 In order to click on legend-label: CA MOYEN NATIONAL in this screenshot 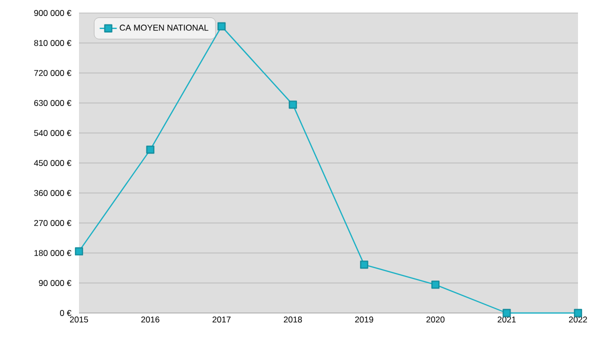, I will do `click(164, 27)`.